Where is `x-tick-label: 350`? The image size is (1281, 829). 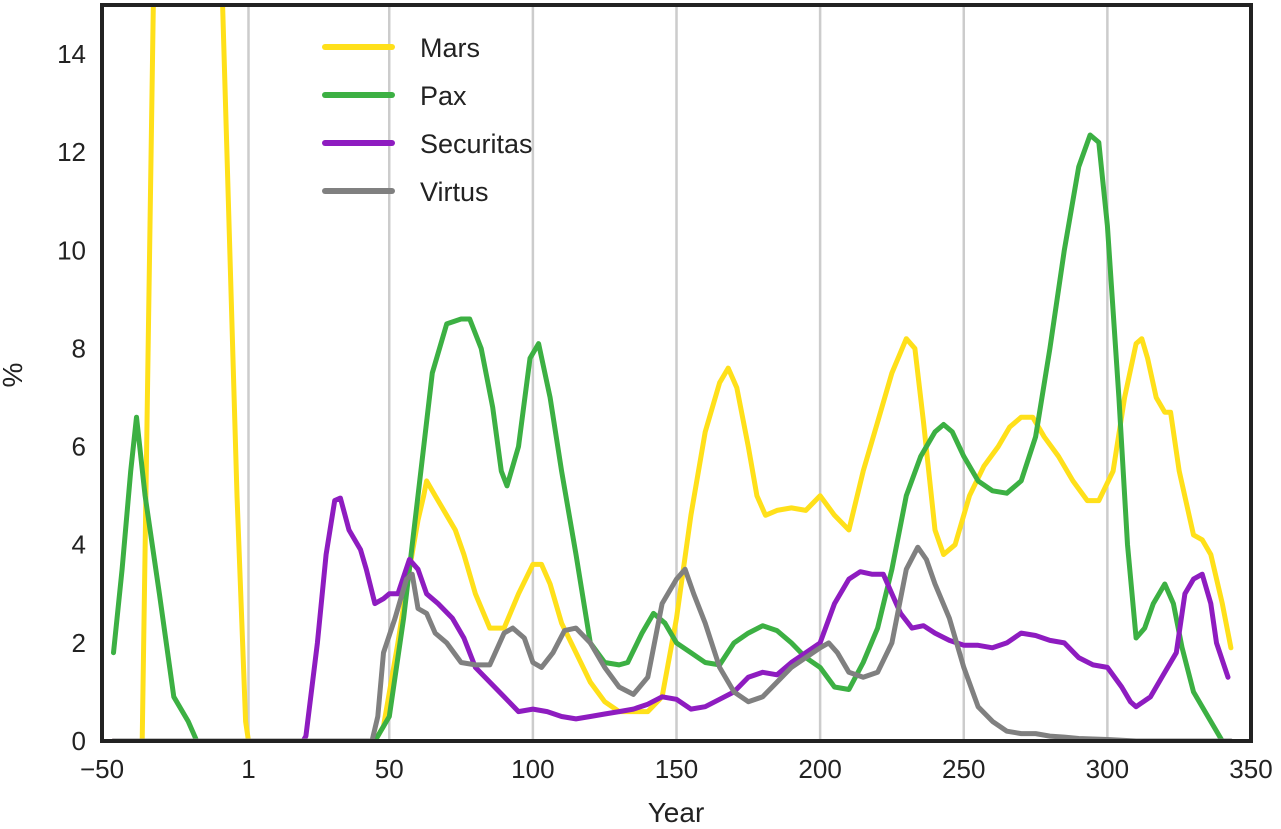
x-tick-label: 350 is located at coordinates (1250, 769).